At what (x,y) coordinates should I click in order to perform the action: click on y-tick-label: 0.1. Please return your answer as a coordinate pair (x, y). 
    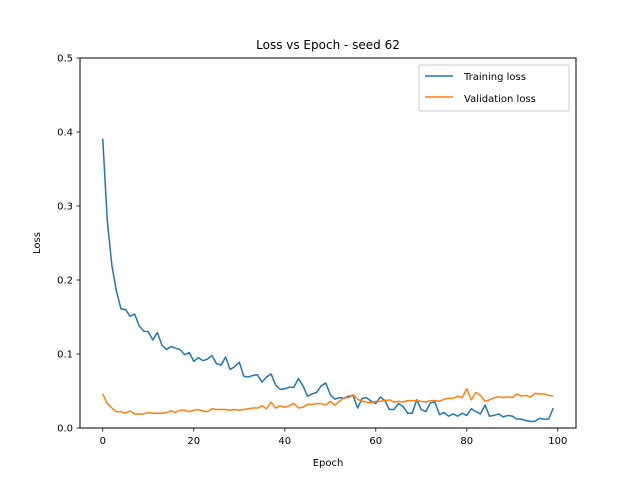
    Looking at the image, I should click on (65, 355).